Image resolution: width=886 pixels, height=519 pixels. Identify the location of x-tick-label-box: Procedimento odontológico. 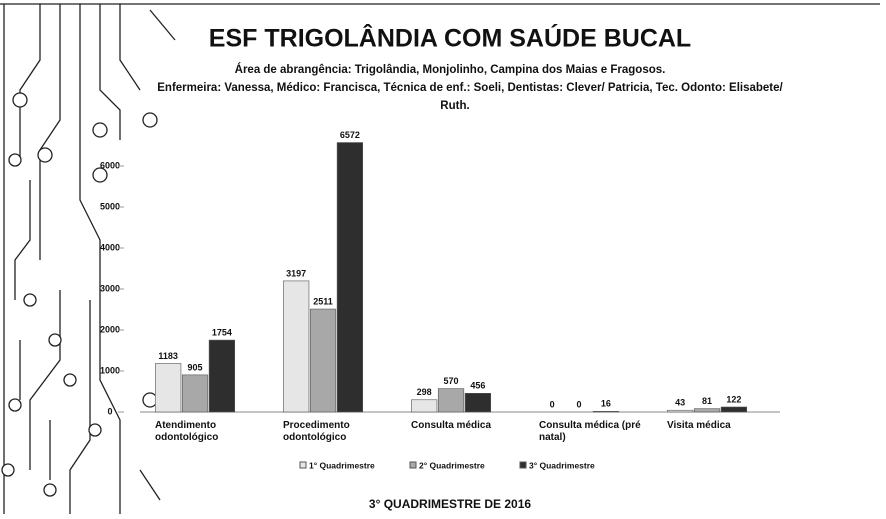
(316, 431).